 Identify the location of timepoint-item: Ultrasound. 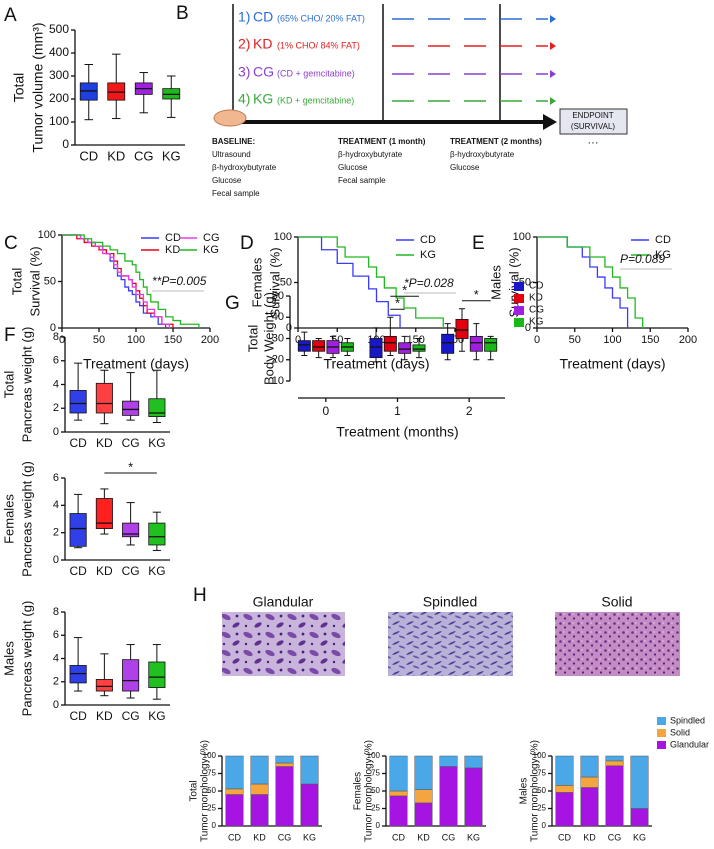
(231, 154).